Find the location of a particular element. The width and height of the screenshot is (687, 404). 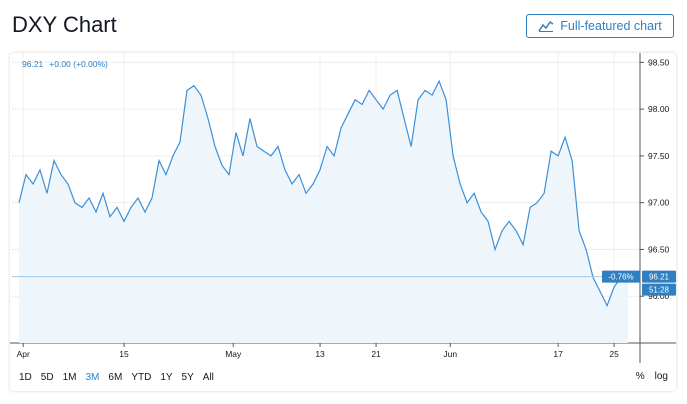

change-pct-label: -0.76% is located at coordinates (620, 277).